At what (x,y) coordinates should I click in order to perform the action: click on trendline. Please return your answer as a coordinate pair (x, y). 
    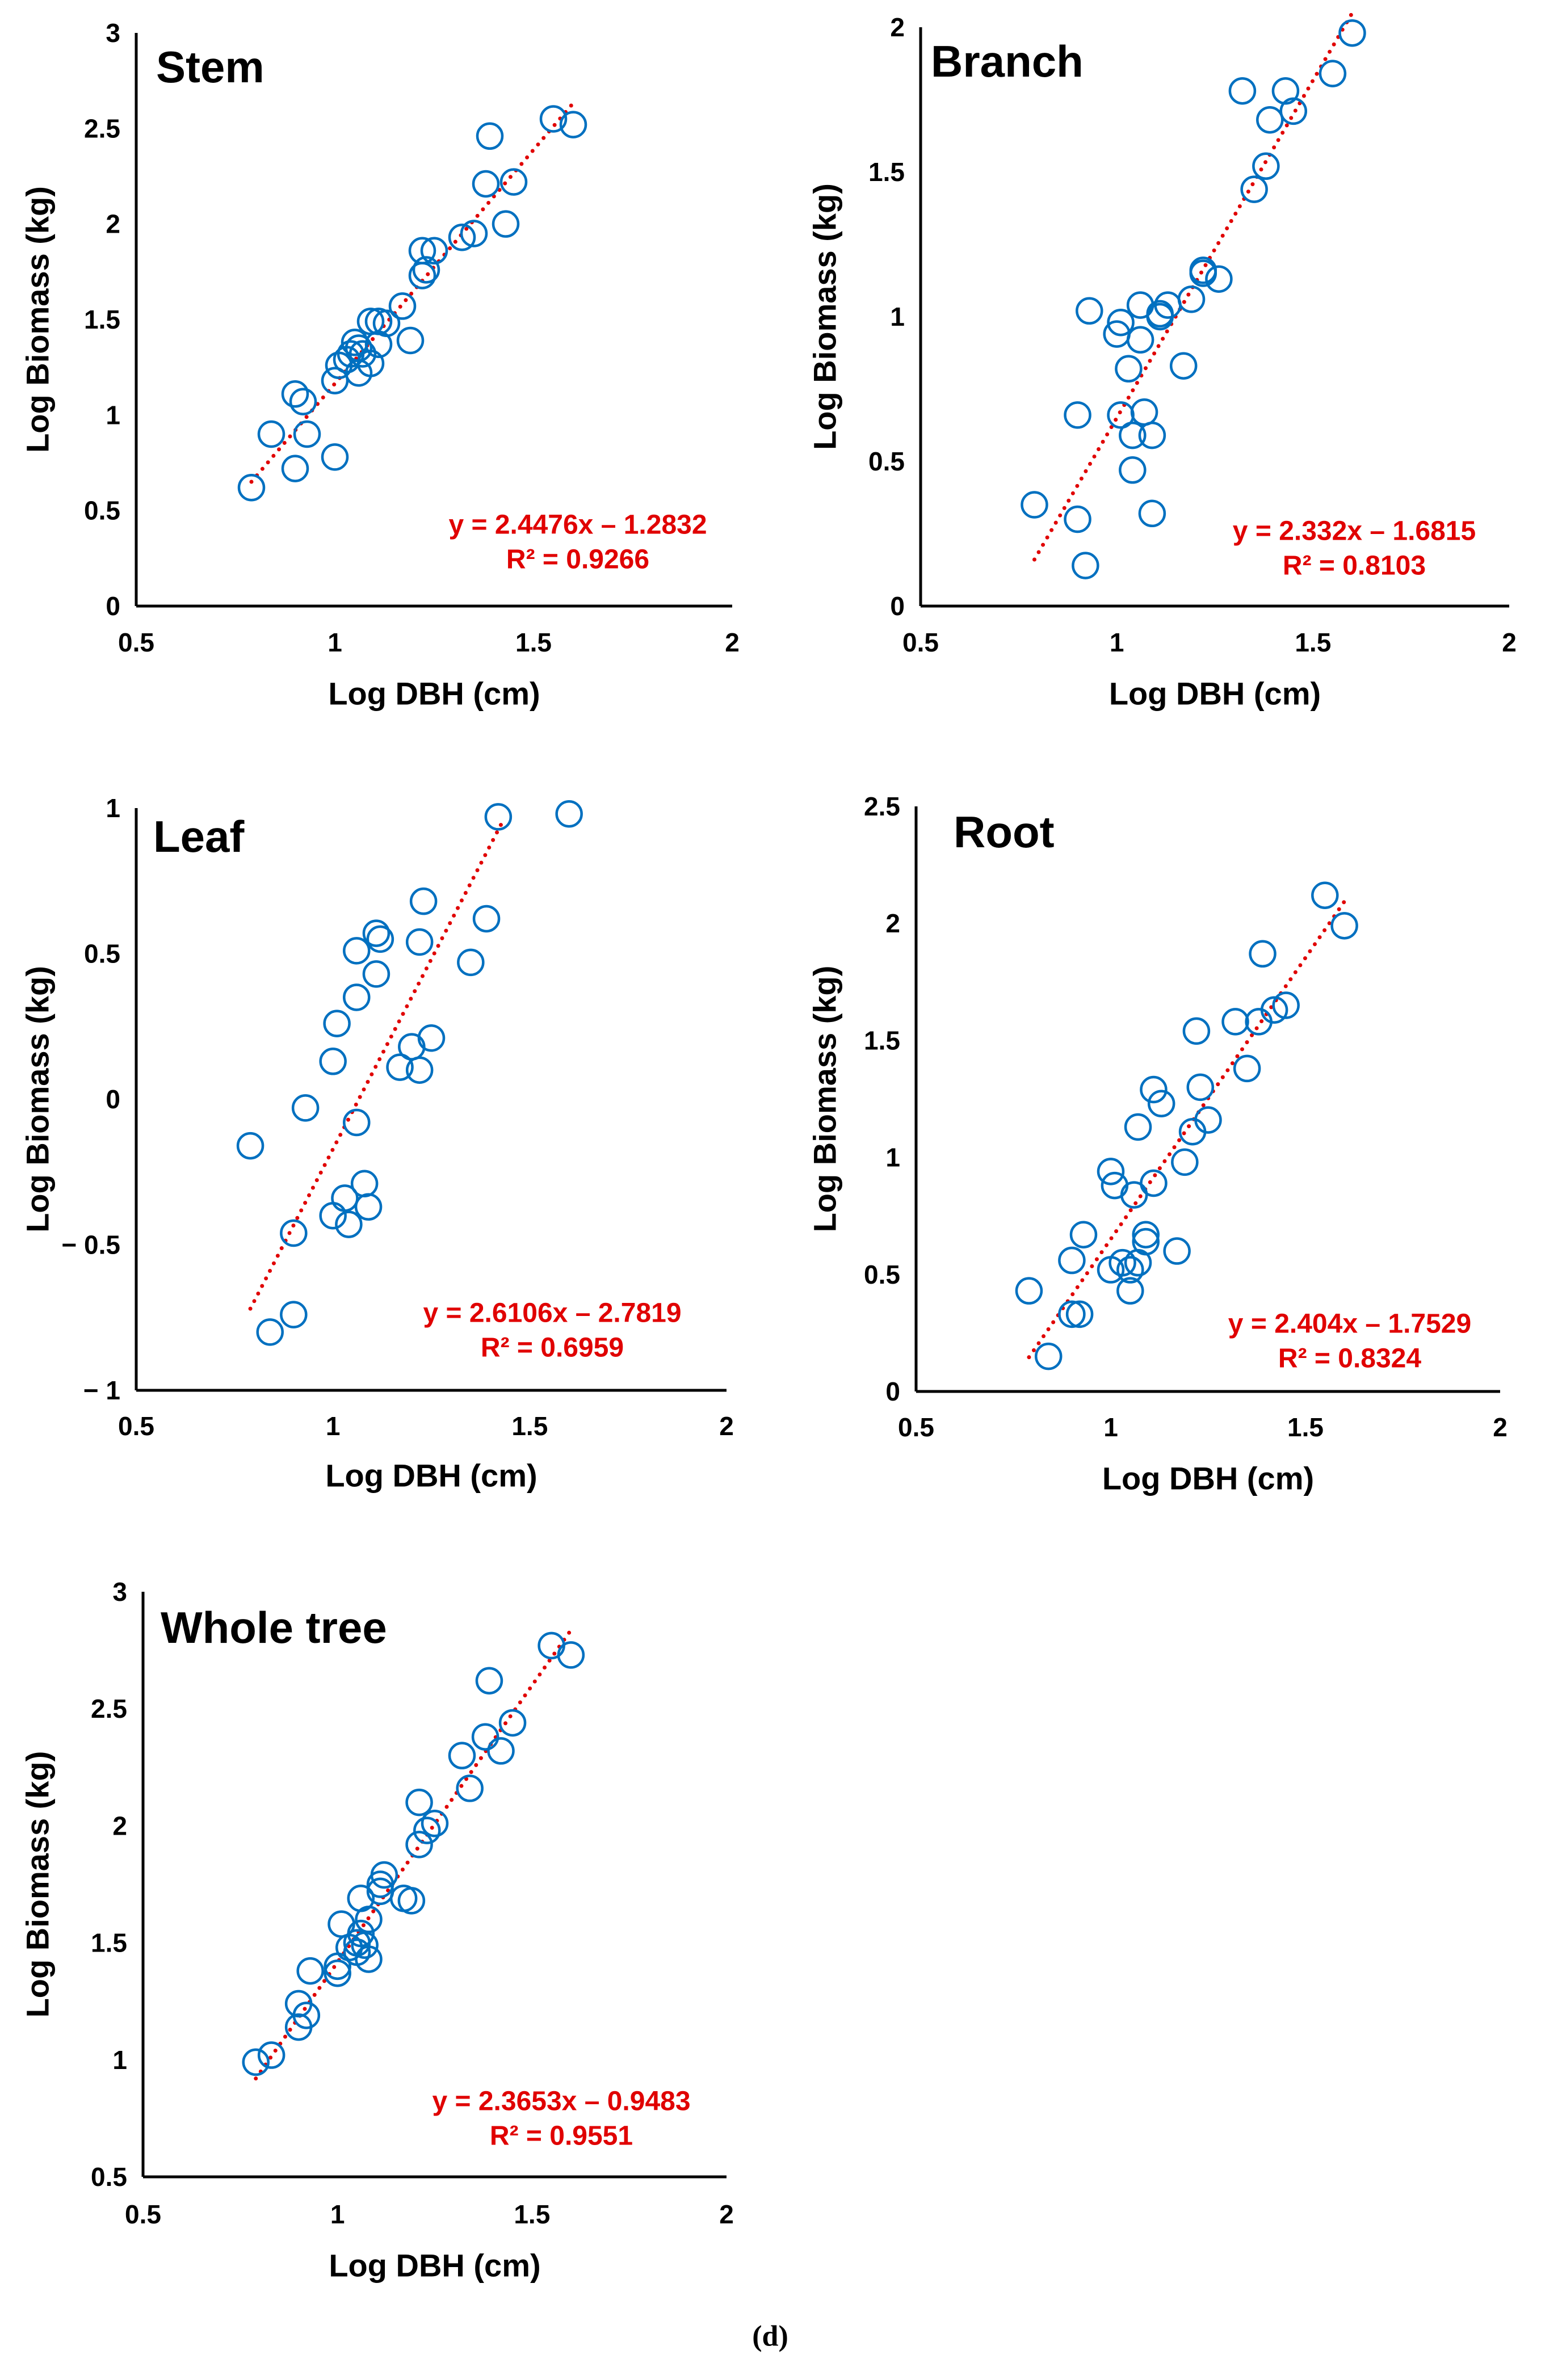
    Looking at the image, I should click on (413, 292).